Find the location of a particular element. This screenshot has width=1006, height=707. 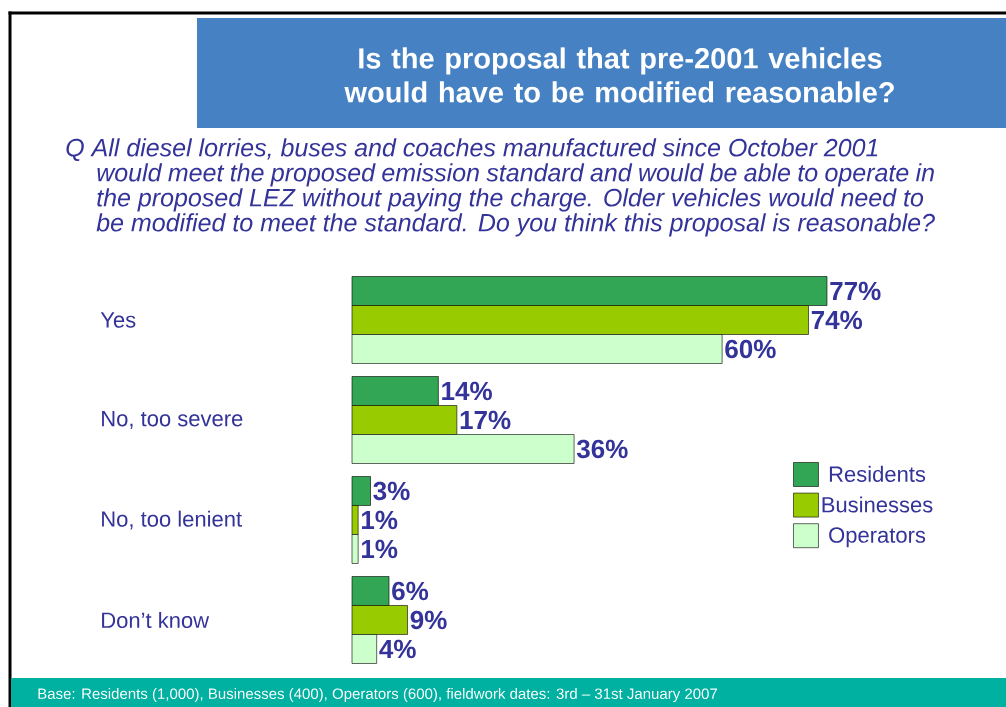

y-tick-label: No, too lenient is located at coordinates (172, 520).